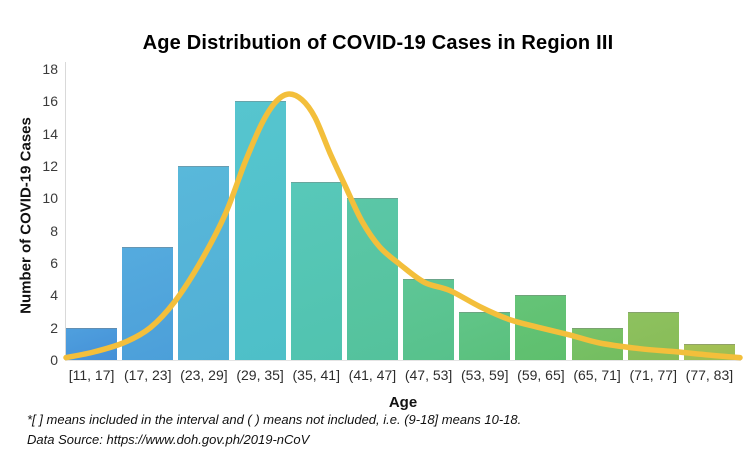 Image resolution: width=756 pixels, height=468 pixels. Describe the element at coordinates (91, 375) in the screenshot. I see `x-tick-label: [11, 17]` at that location.